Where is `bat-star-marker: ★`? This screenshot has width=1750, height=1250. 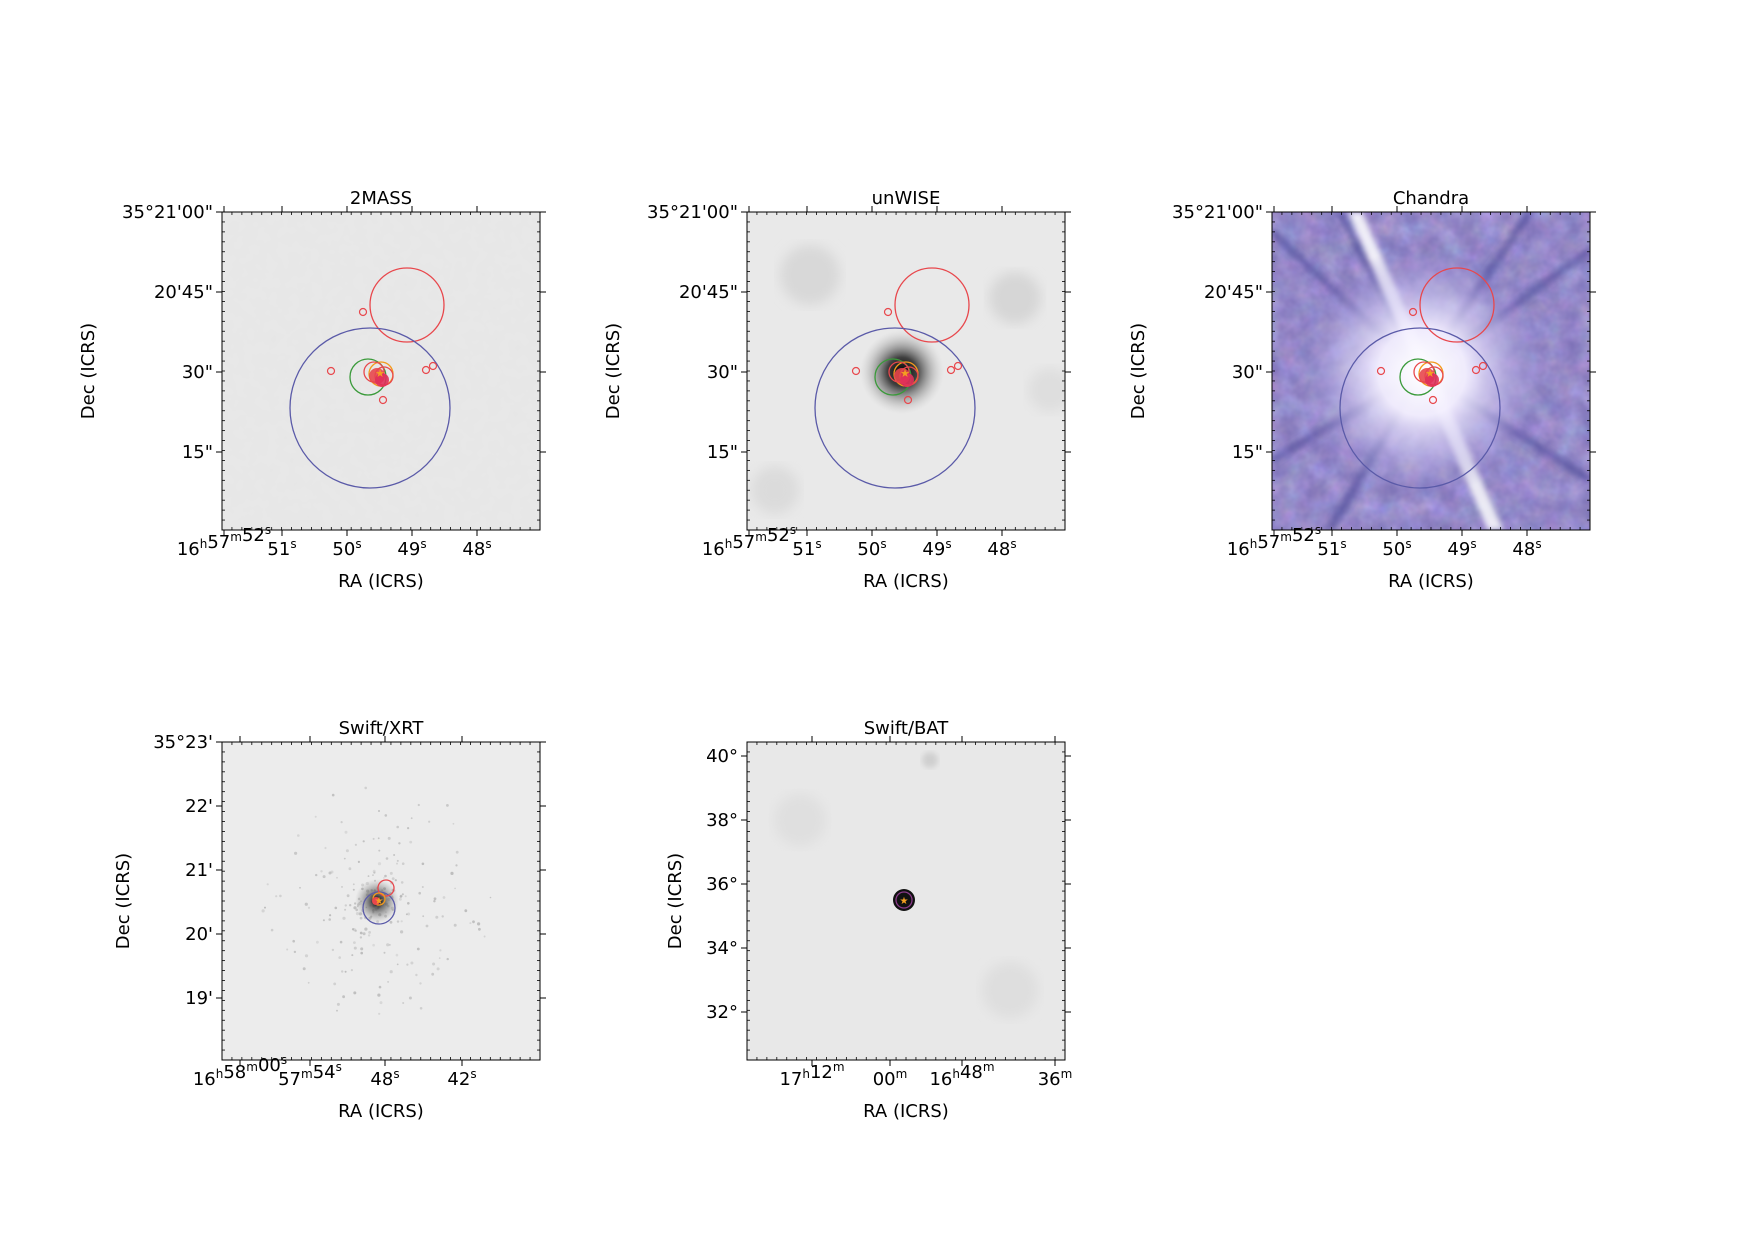
bat-star-marker: ★ is located at coordinates (904, 901).